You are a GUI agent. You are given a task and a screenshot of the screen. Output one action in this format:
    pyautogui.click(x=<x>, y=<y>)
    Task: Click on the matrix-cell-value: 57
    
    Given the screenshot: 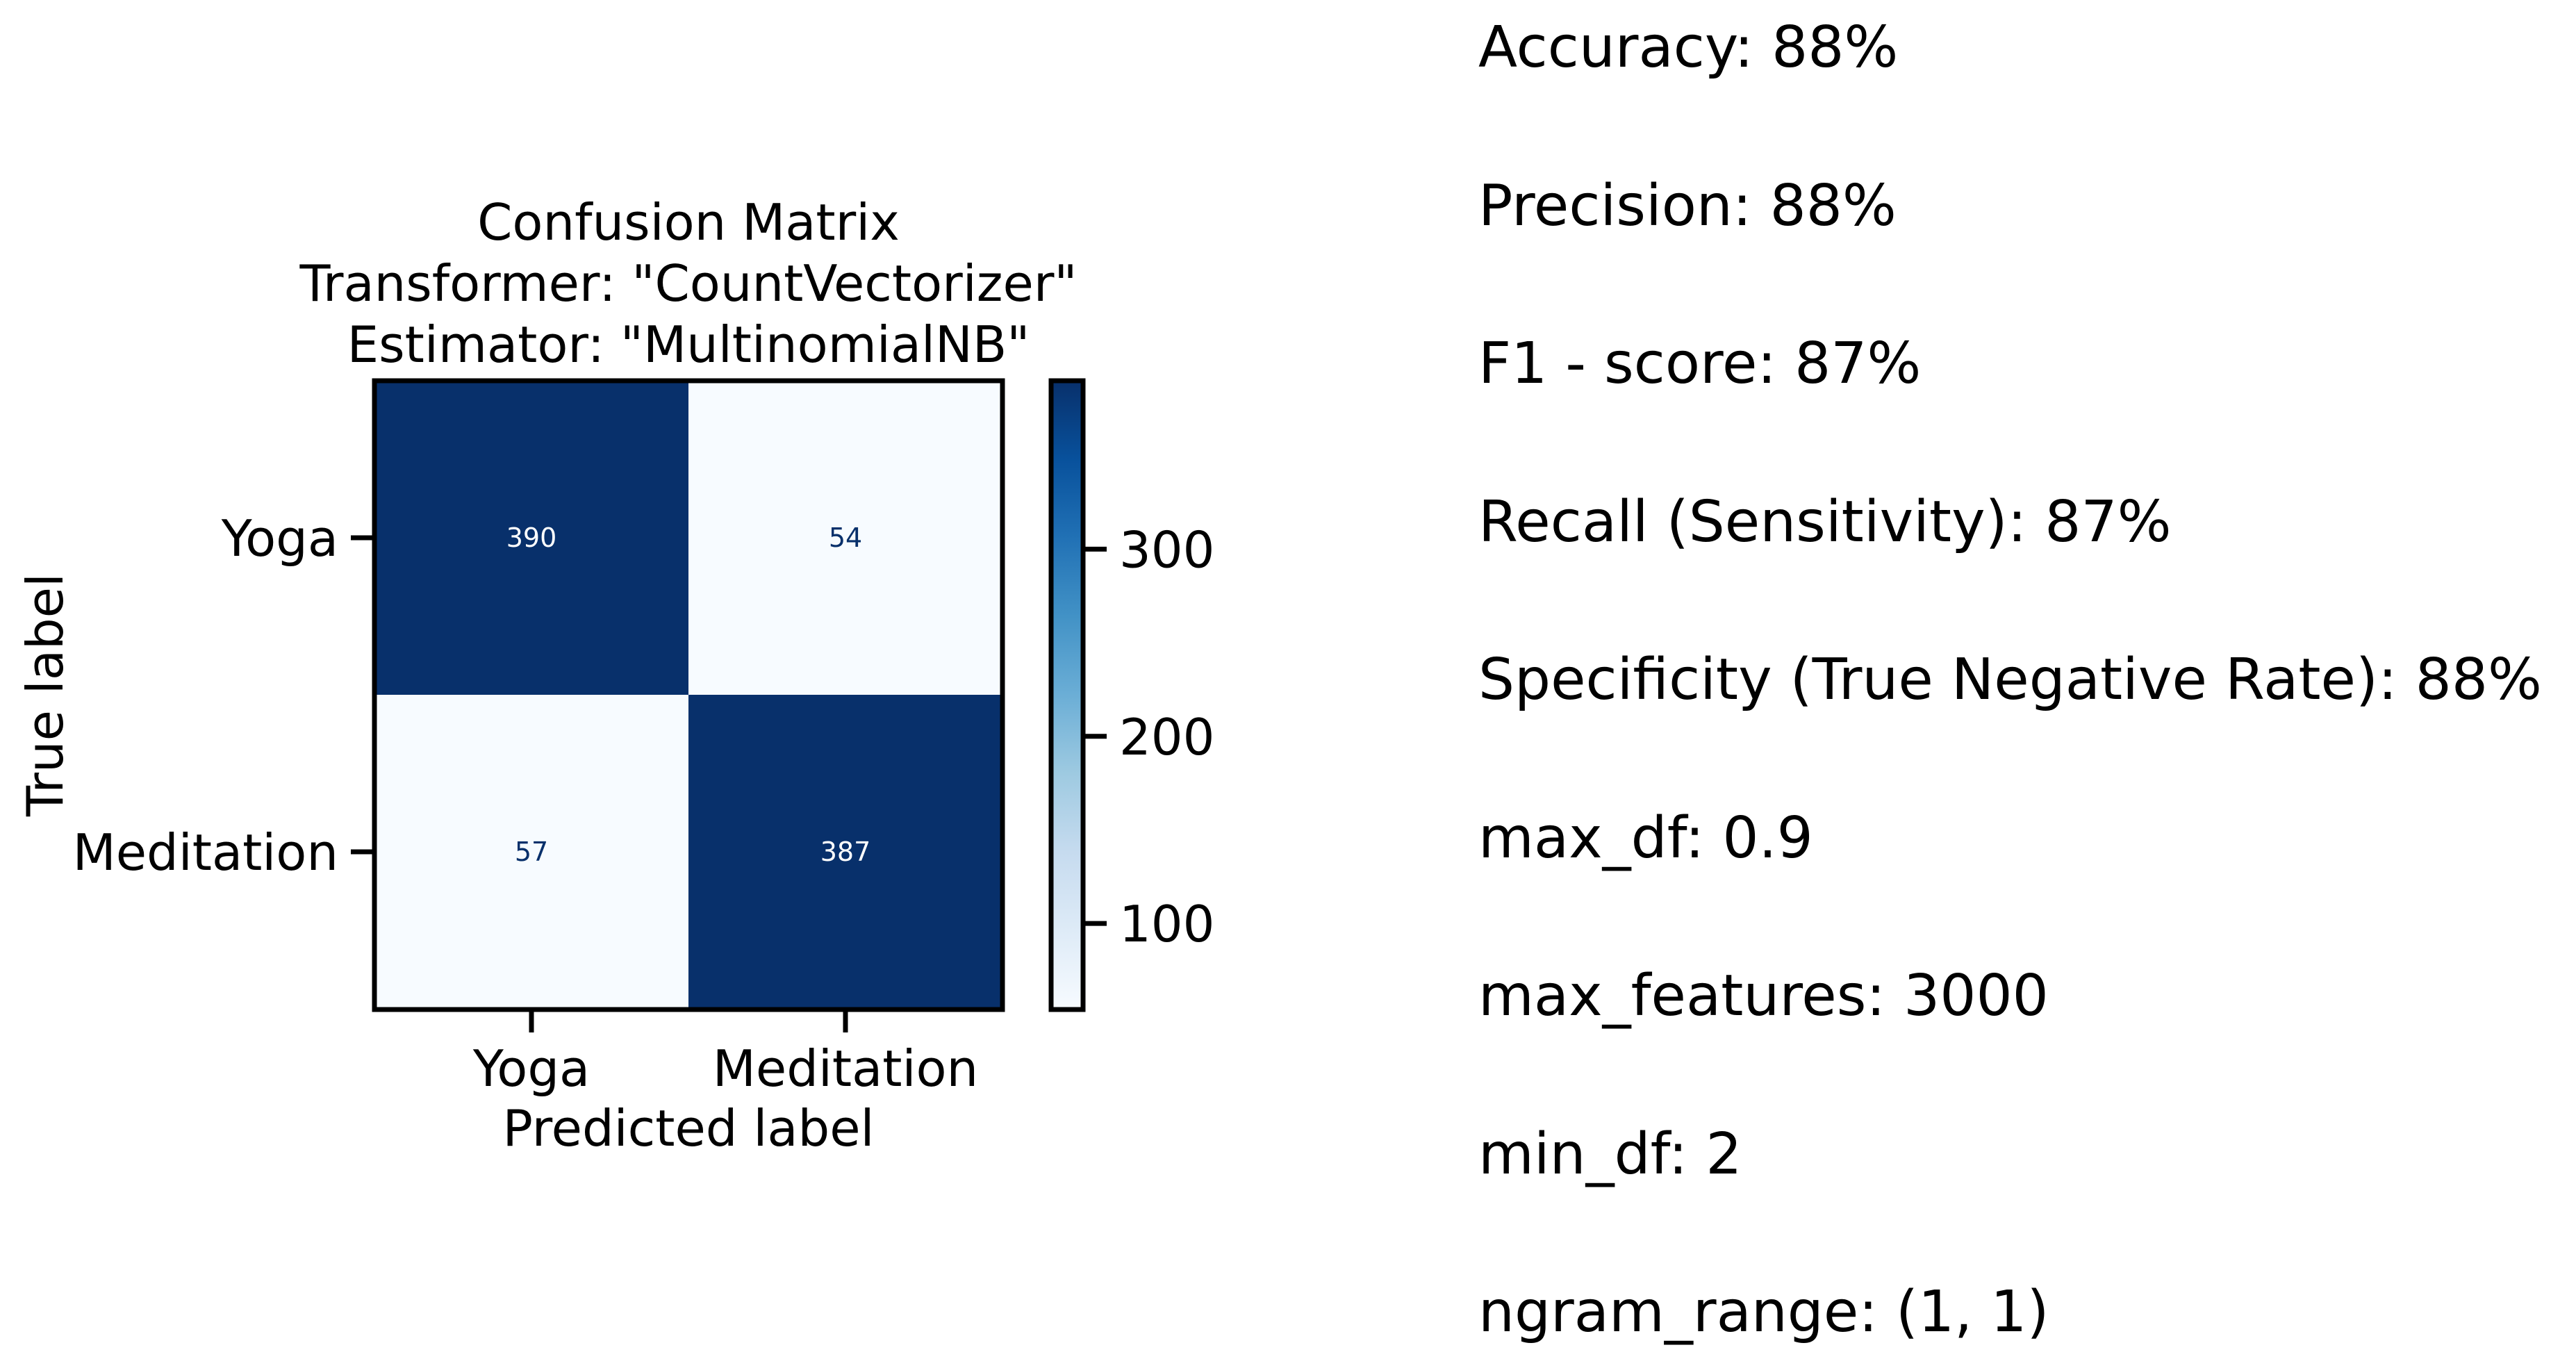 What is the action you would take?
    pyautogui.click(x=532, y=852)
    